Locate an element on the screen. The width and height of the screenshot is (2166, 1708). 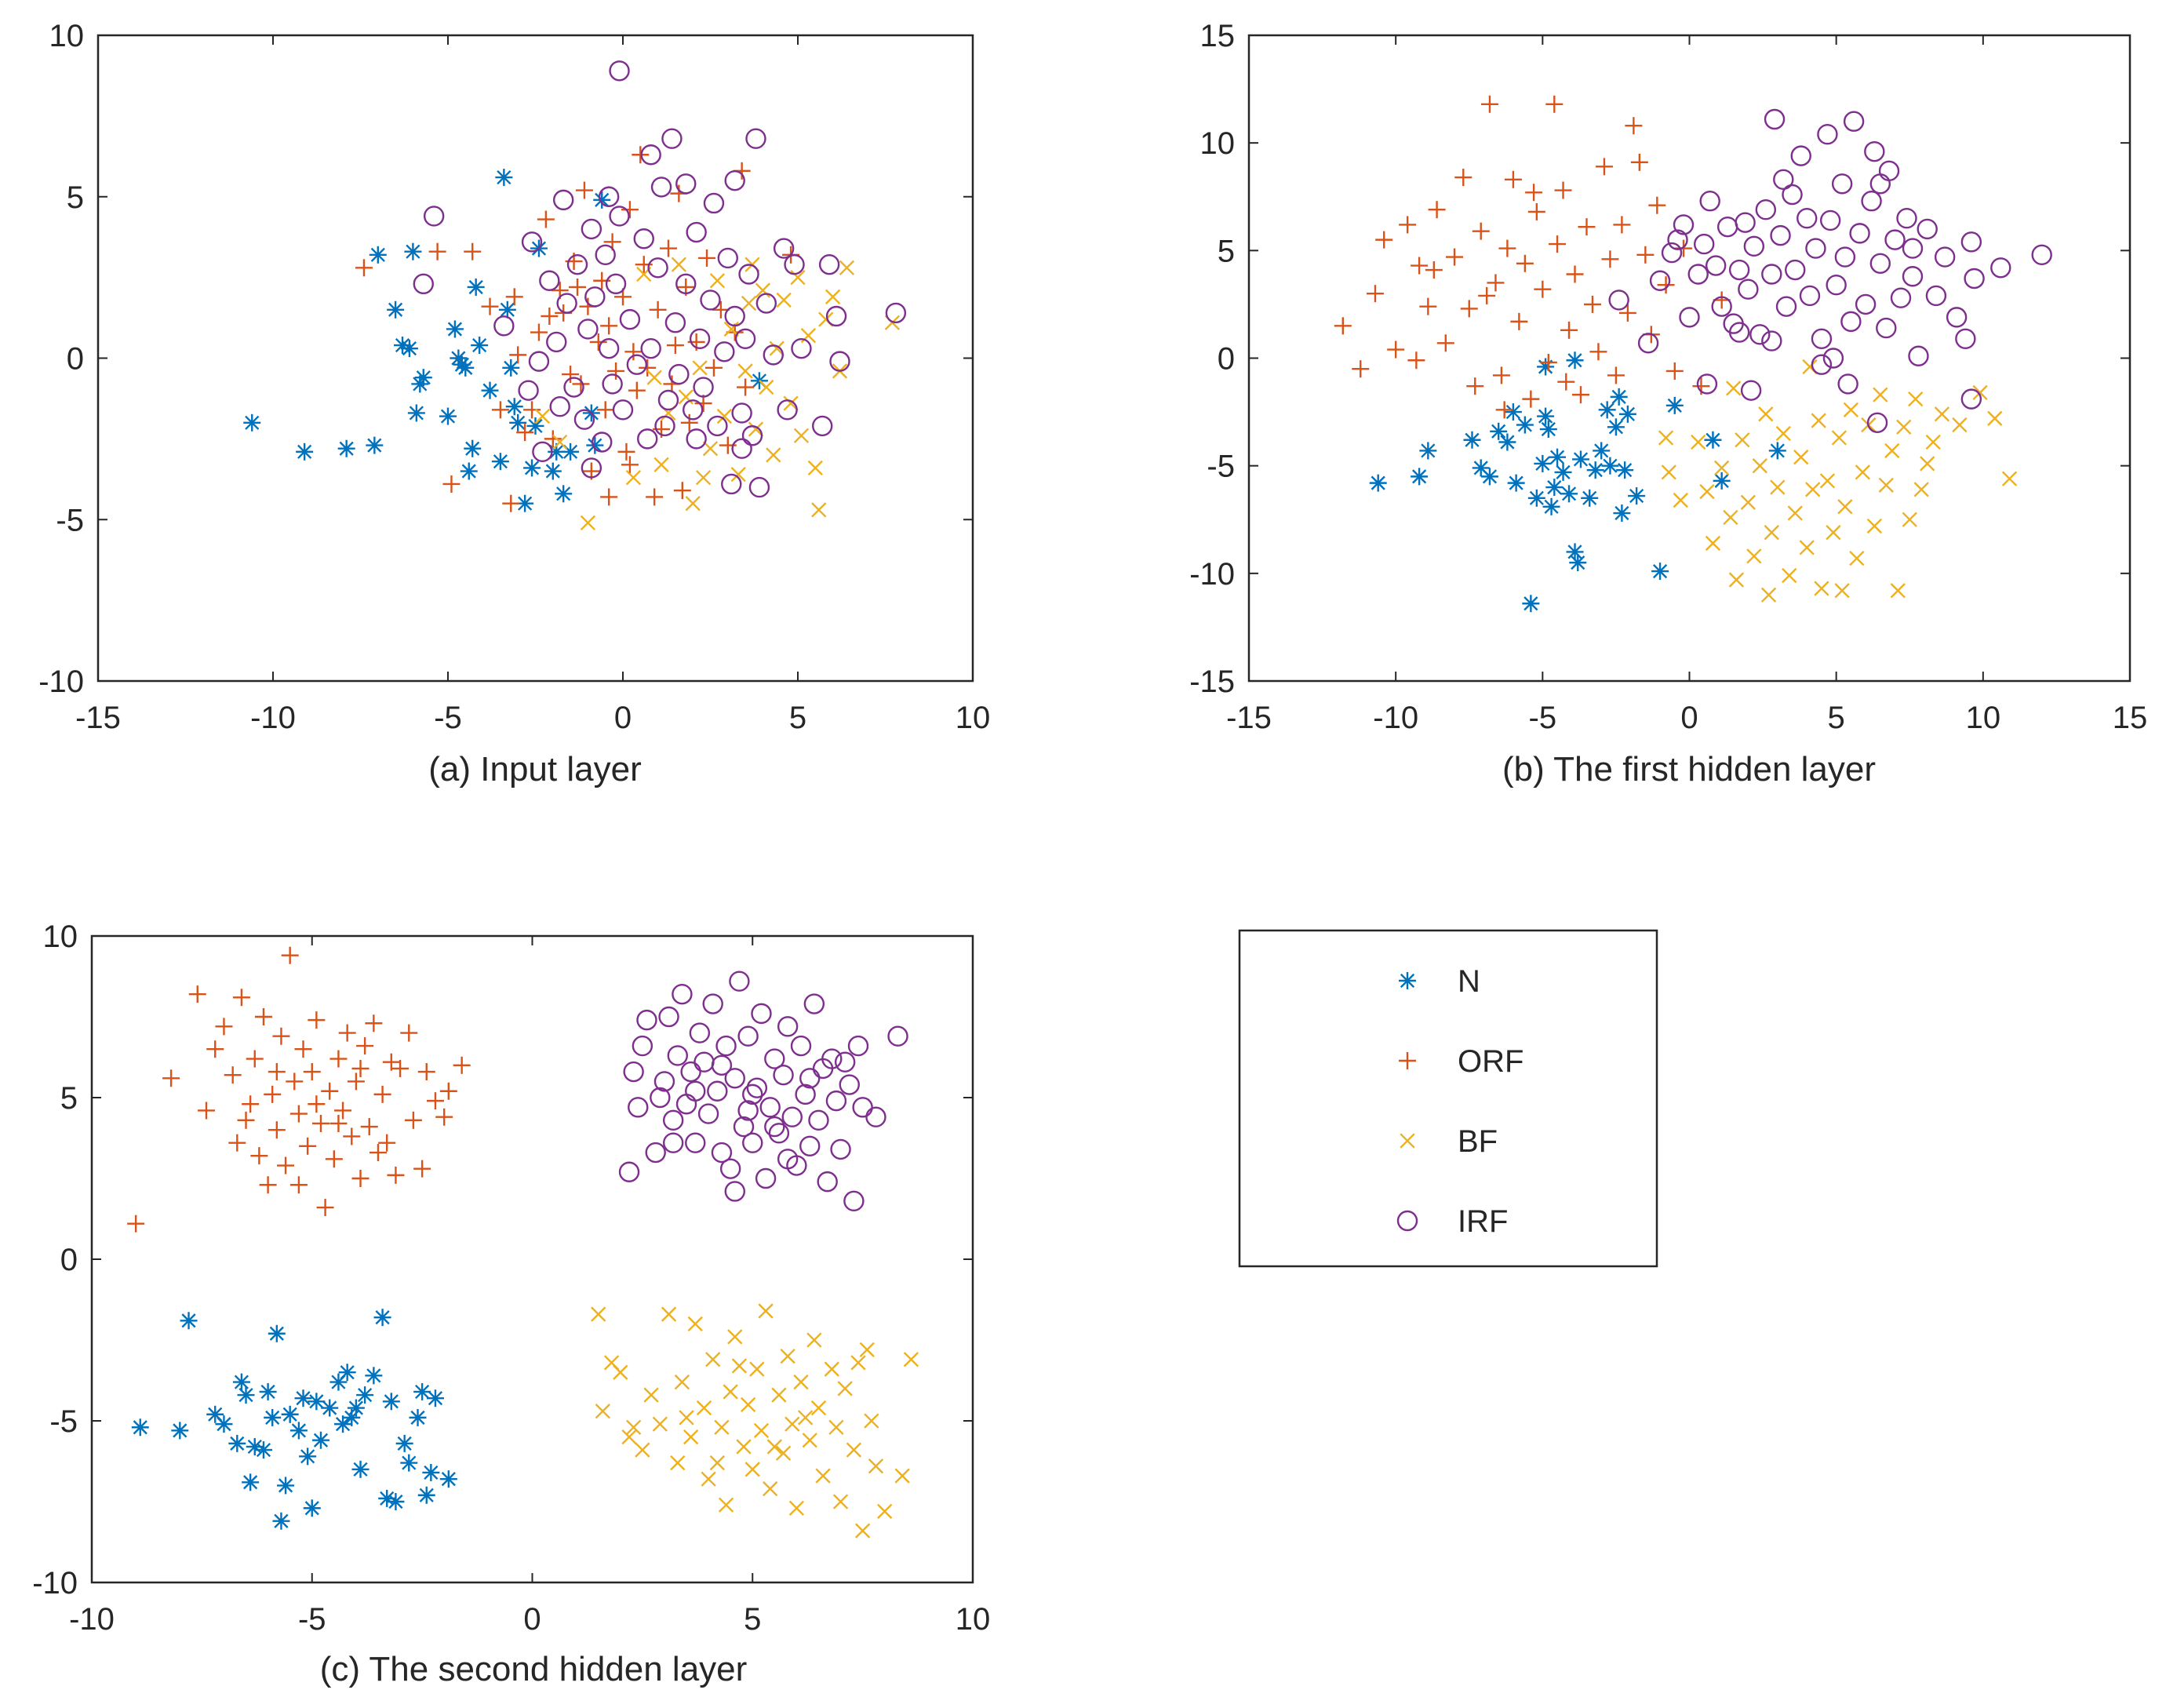
panel-a-xtick-label: 5 is located at coordinates (797, 718).